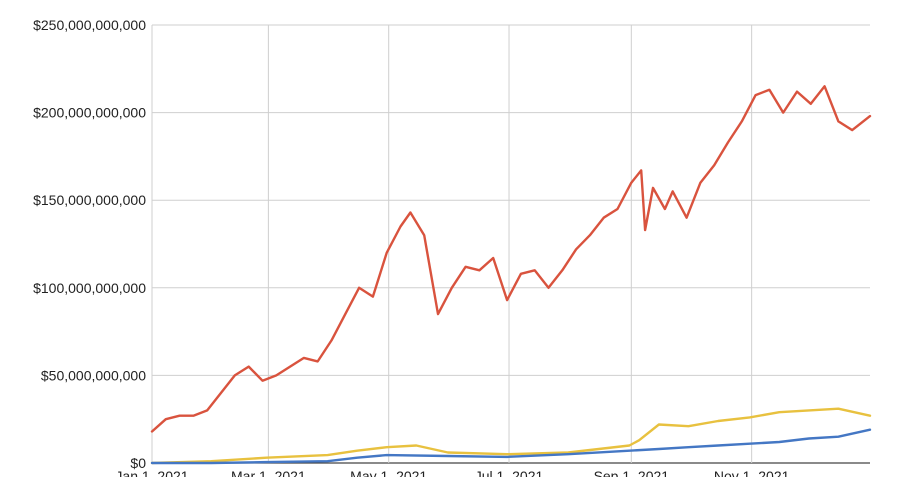 Image resolution: width=900 pixels, height=477 pixels. What do you see at coordinates (93, 375) in the screenshot?
I see `y-tick-label: $50,000,000,000` at bounding box center [93, 375].